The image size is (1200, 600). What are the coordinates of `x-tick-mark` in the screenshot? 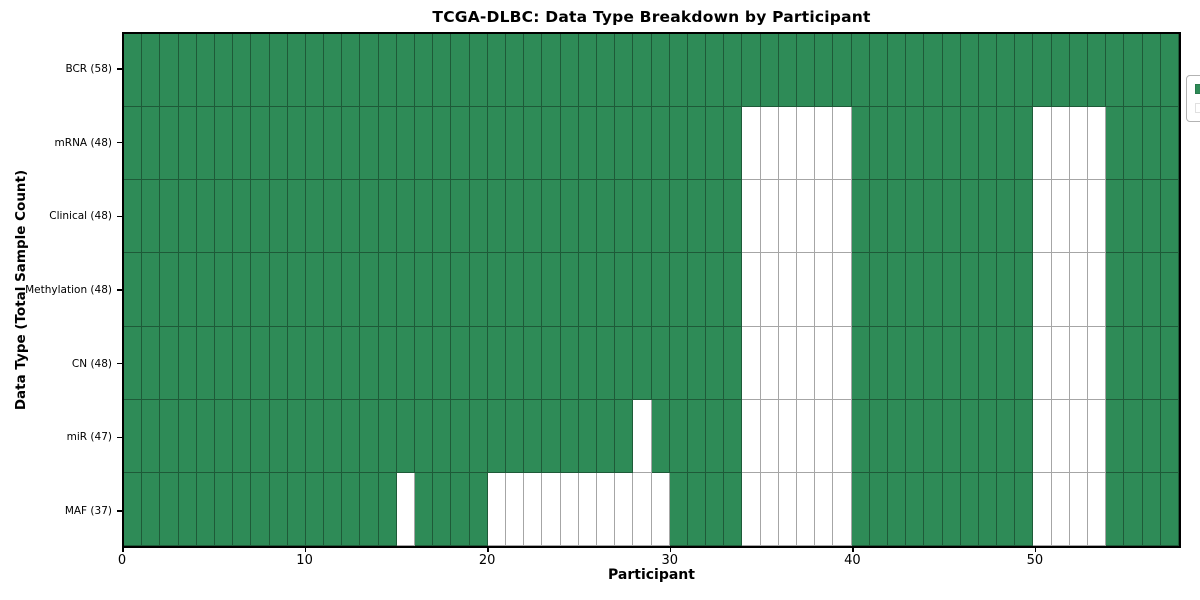 It's located at (123, 550).